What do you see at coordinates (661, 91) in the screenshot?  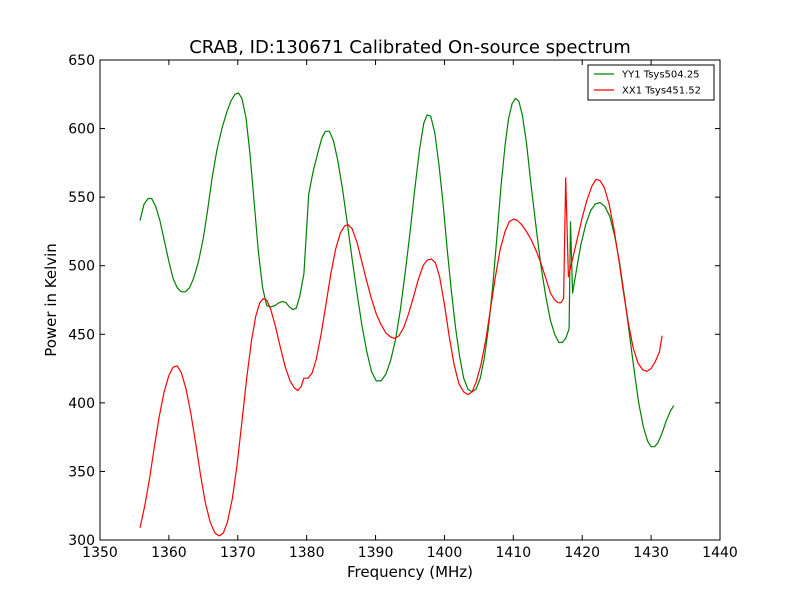 I see `legend-label-xx1: XX1 Tsys451.52` at bounding box center [661, 91].